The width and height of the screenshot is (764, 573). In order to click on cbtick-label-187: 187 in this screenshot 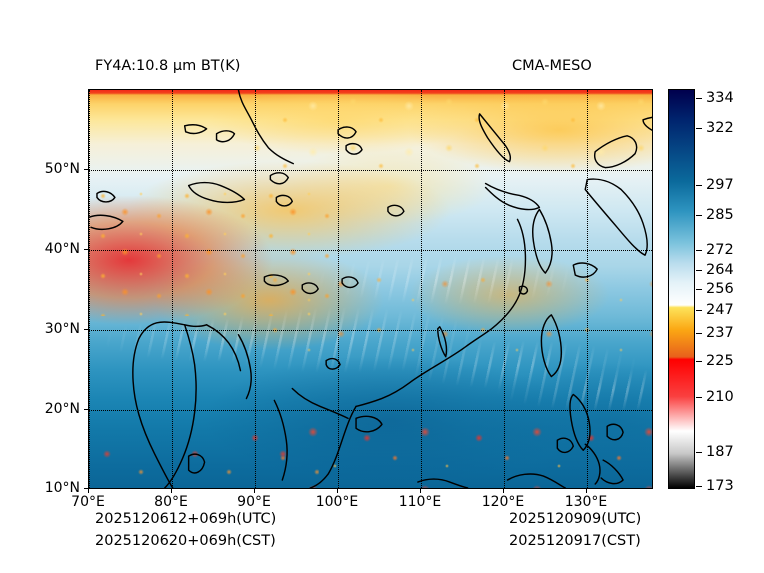, I will do `click(720, 452)`.